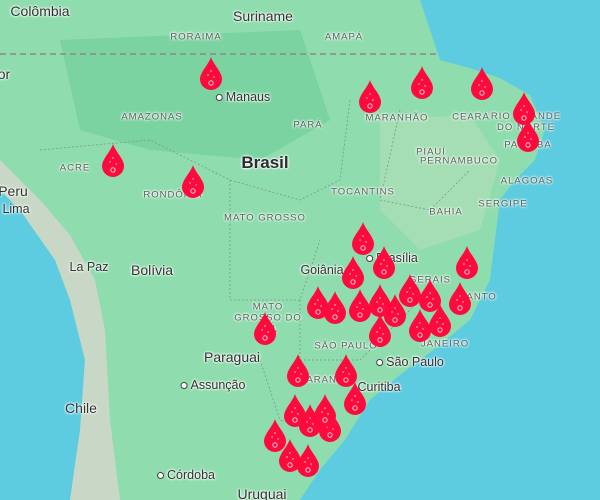  Describe the element at coordinates (346, 346) in the screenshot. I see `label-sao-paulo-state: SÃO PAULO` at that location.